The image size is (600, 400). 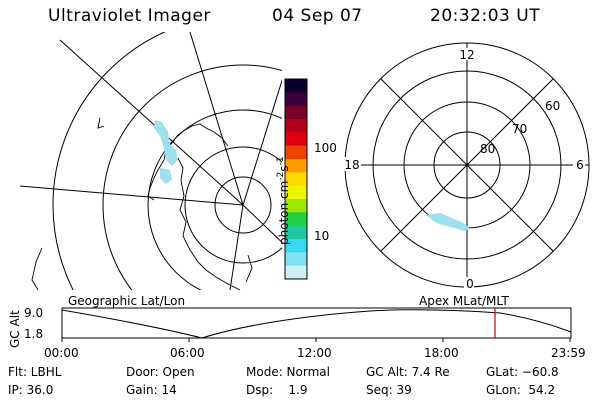 I want to click on coastline, so click(x=194, y=206).